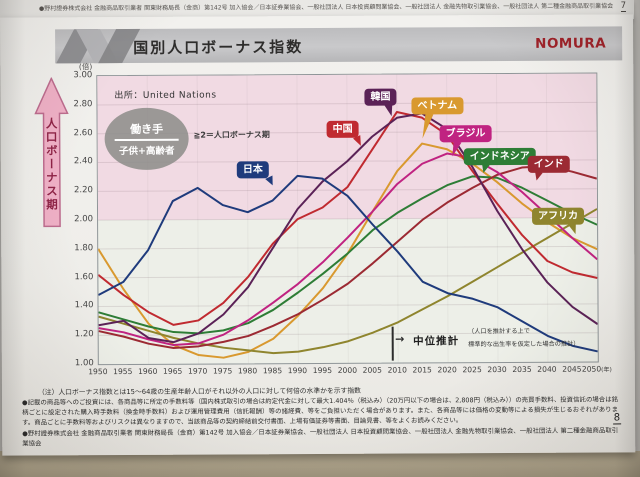 This screenshot has height=477, width=640. Describe the element at coordinates (173, 371) in the screenshot. I see `x-tick-label: 1965` at that location.